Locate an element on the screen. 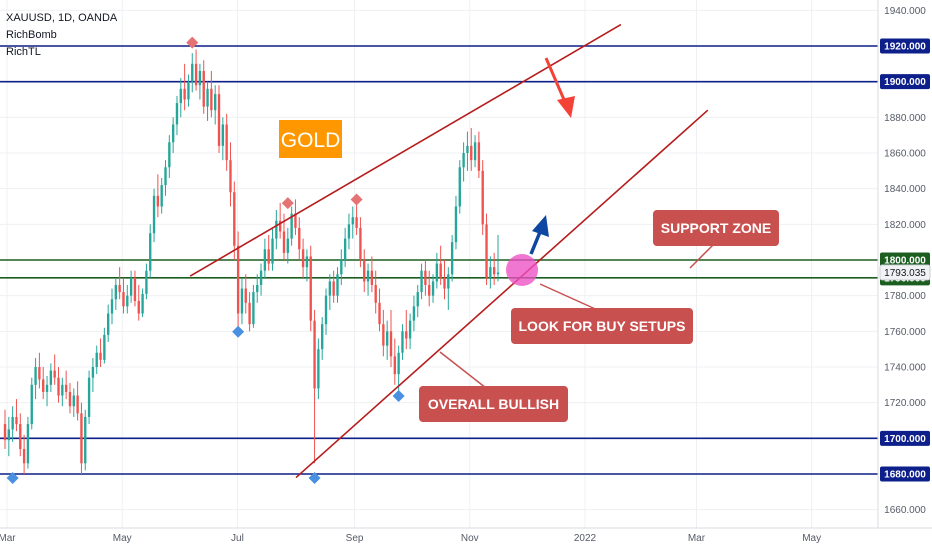  gold-label: GOLD is located at coordinates (310, 139).